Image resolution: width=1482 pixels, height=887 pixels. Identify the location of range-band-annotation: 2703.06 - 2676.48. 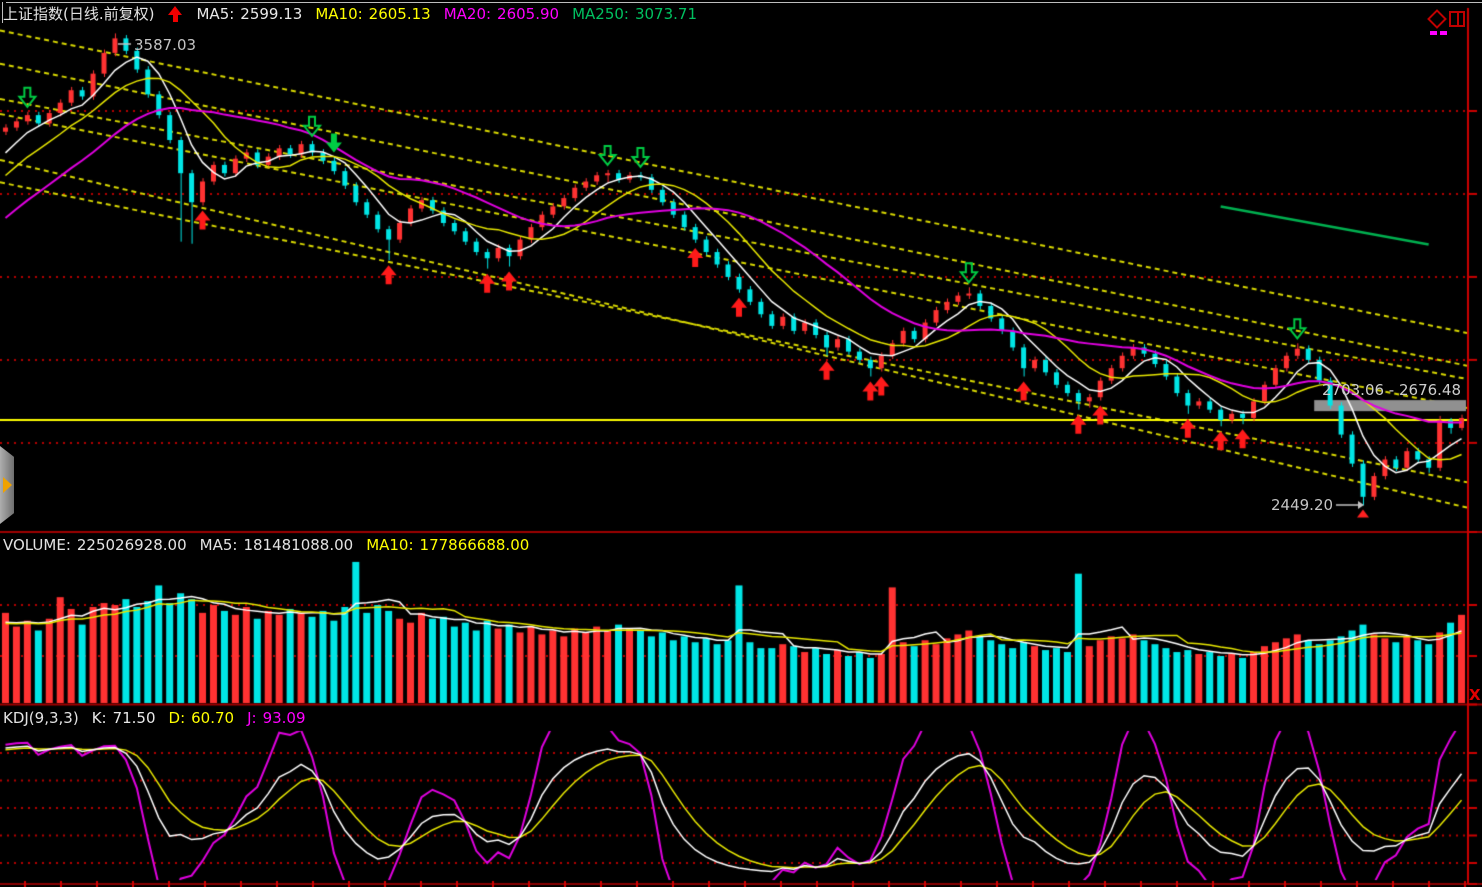
(1392, 390).